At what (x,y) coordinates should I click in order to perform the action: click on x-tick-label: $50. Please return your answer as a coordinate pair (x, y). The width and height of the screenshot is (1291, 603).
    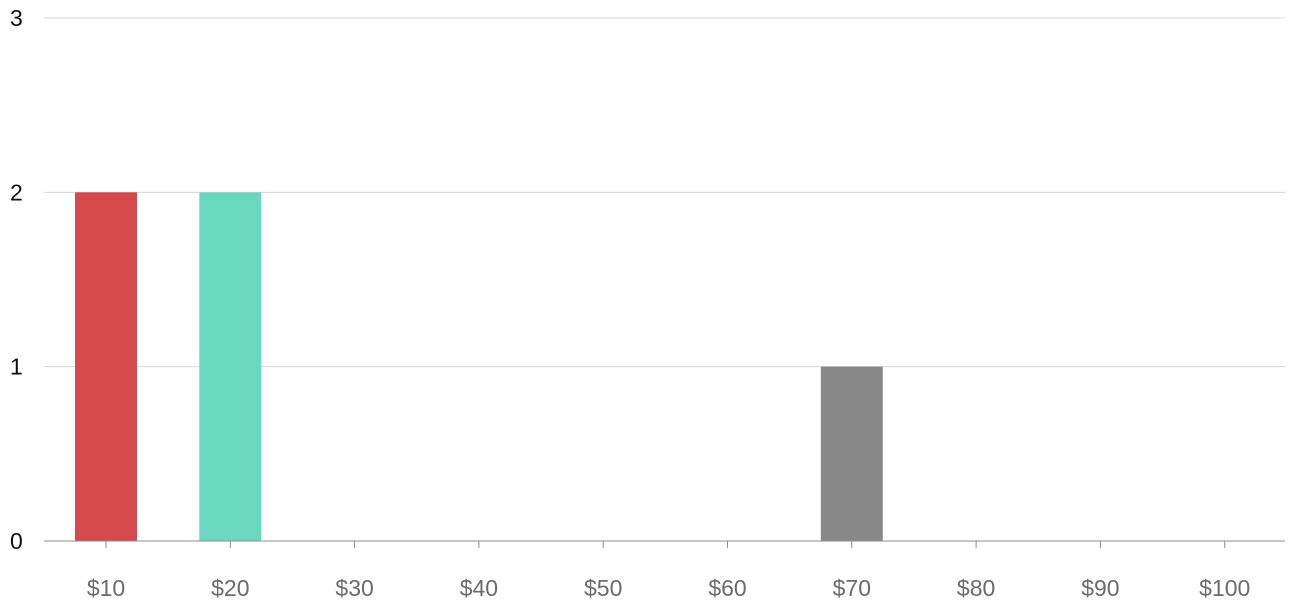
    Looking at the image, I should click on (603, 588).